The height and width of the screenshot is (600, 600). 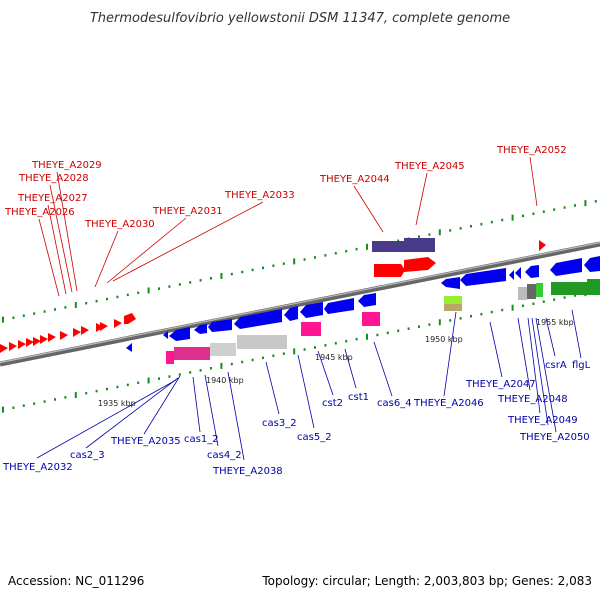 What do you see at coordinates (311, 310) in the screenshot?
I see `gene-cst2` at bounding box center [311, 310].